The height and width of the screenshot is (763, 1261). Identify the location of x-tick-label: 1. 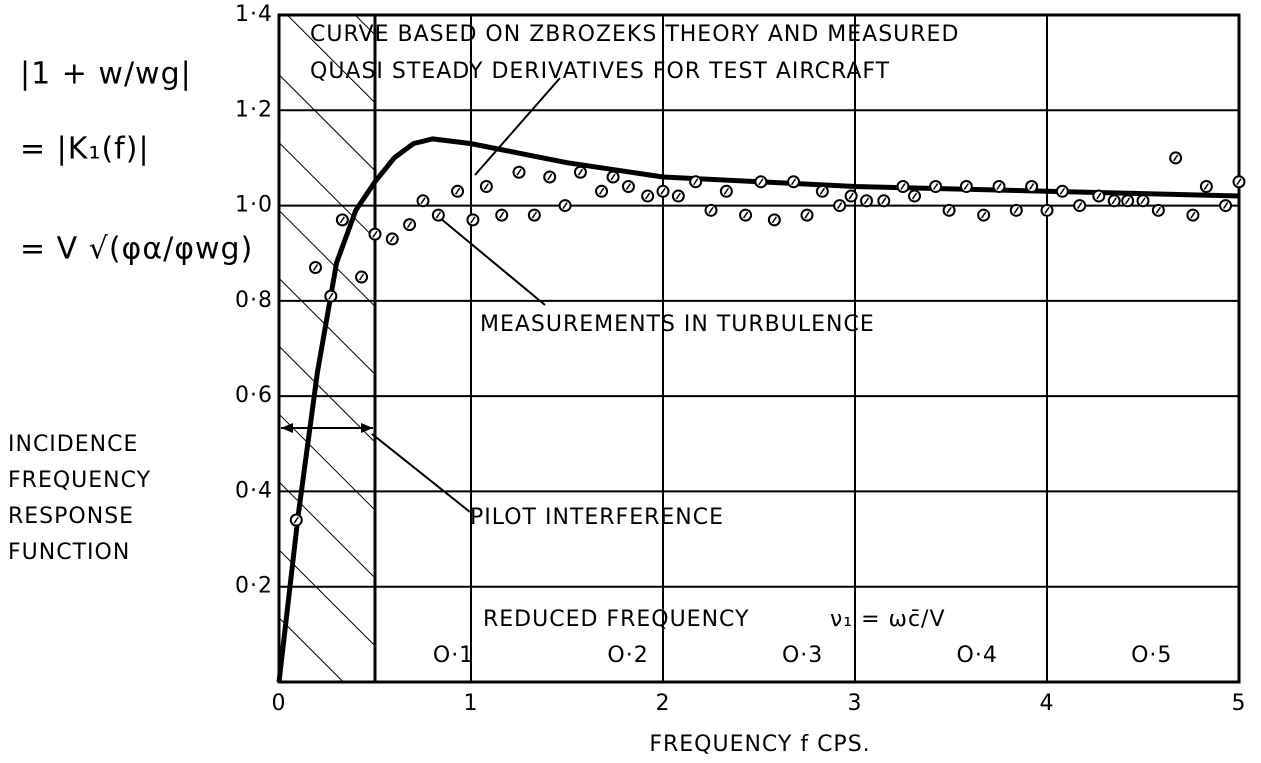
(471, 703).